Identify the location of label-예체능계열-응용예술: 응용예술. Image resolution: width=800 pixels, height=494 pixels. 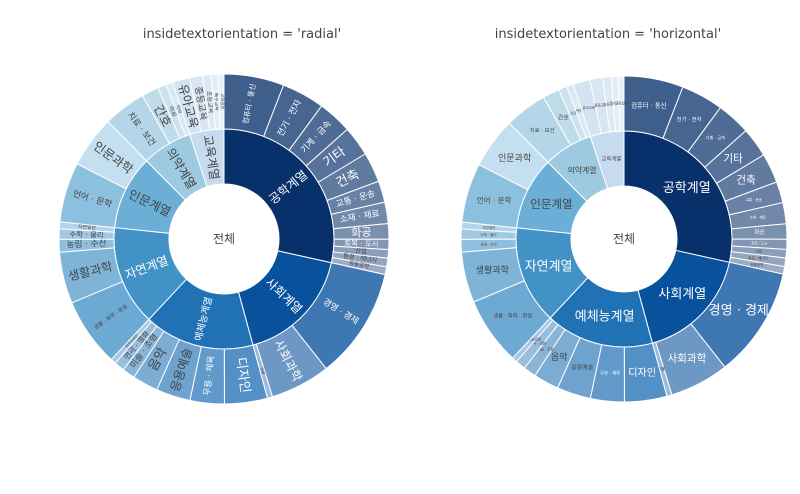
(582, 367).